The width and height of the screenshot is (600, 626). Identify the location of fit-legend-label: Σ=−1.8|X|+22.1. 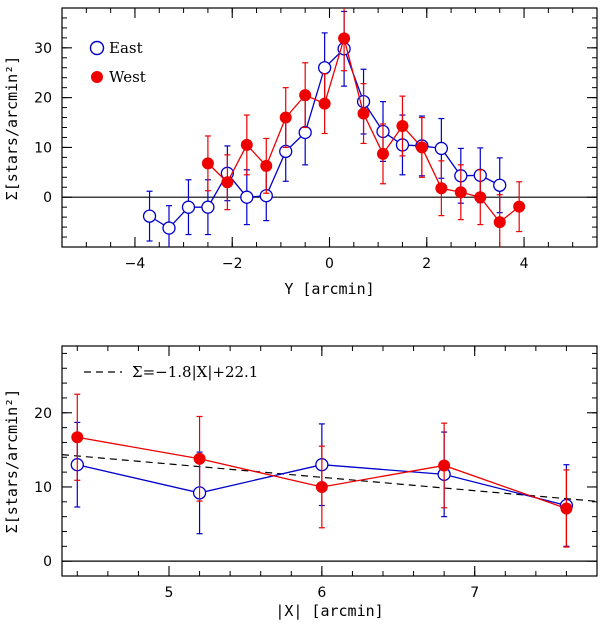
(195, 372).